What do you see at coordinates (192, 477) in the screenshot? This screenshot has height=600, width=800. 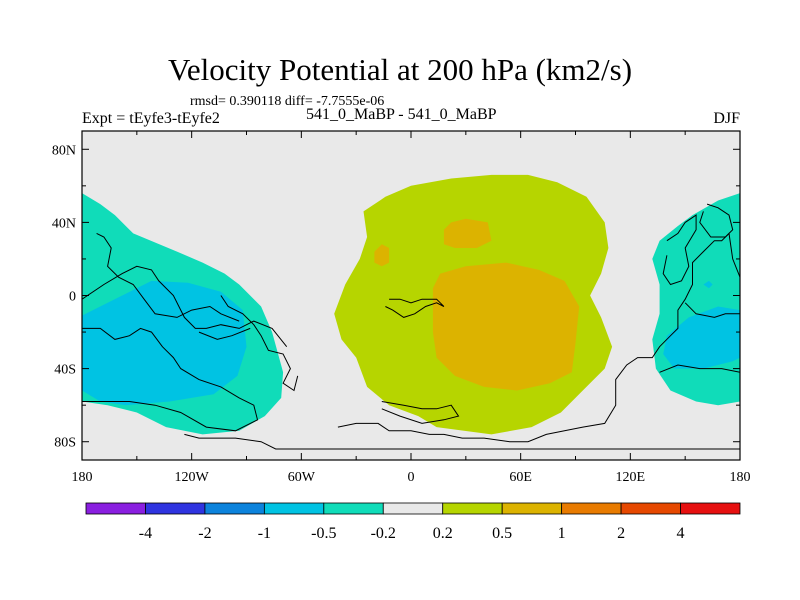 I see `x-tick-label: 120W` at bounding box center [192, 477].